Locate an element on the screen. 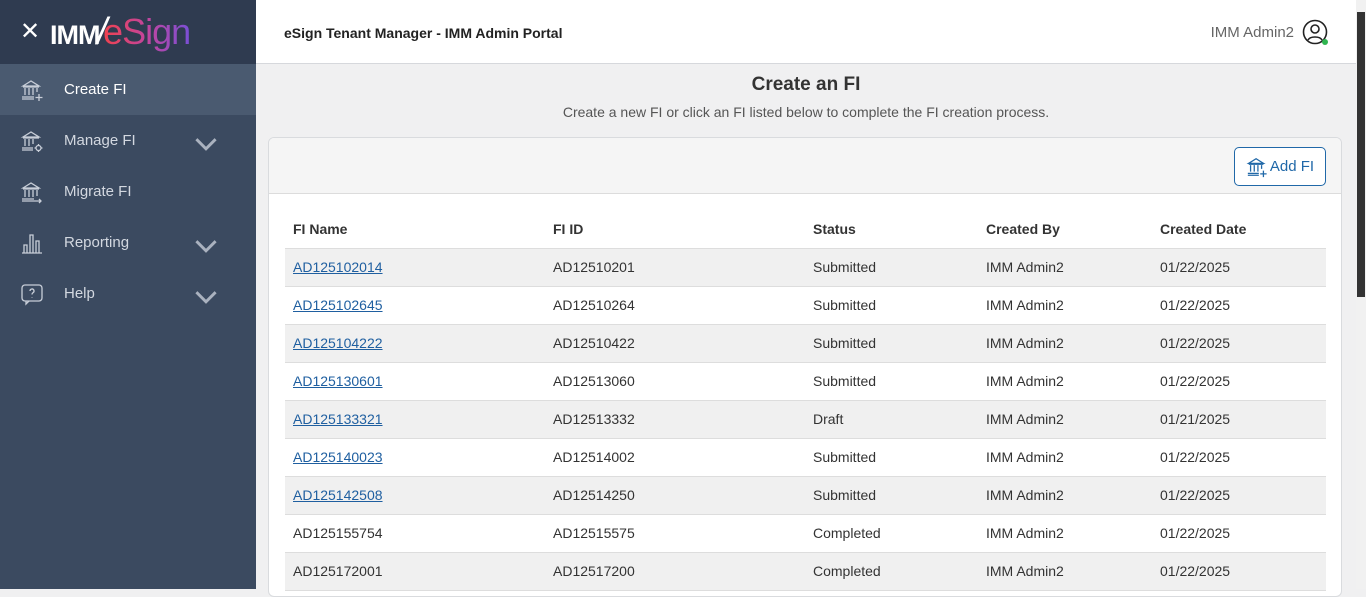 The height and width of the screenshot is (597, 1366). brand-bar: ✕ IMM / eSign is located at coordinates (128, 32).